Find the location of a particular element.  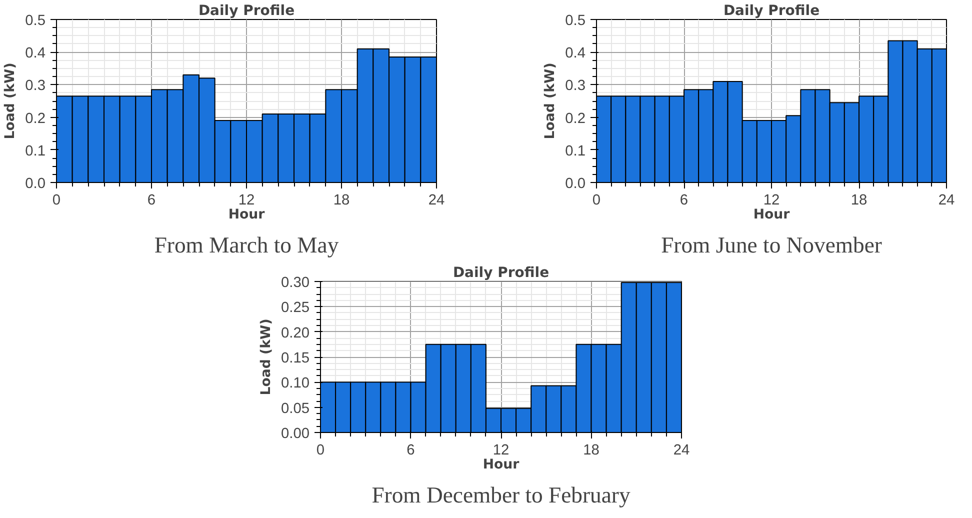

text: From June to November is located at coordinates (771, 245).